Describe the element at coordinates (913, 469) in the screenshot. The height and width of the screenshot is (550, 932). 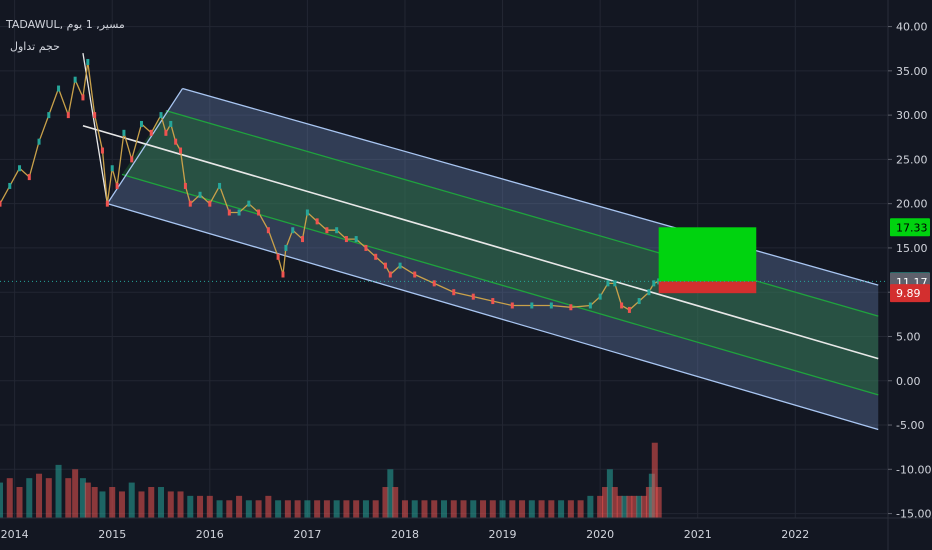
I see `y-tick-label-10: -10.00` at that location.